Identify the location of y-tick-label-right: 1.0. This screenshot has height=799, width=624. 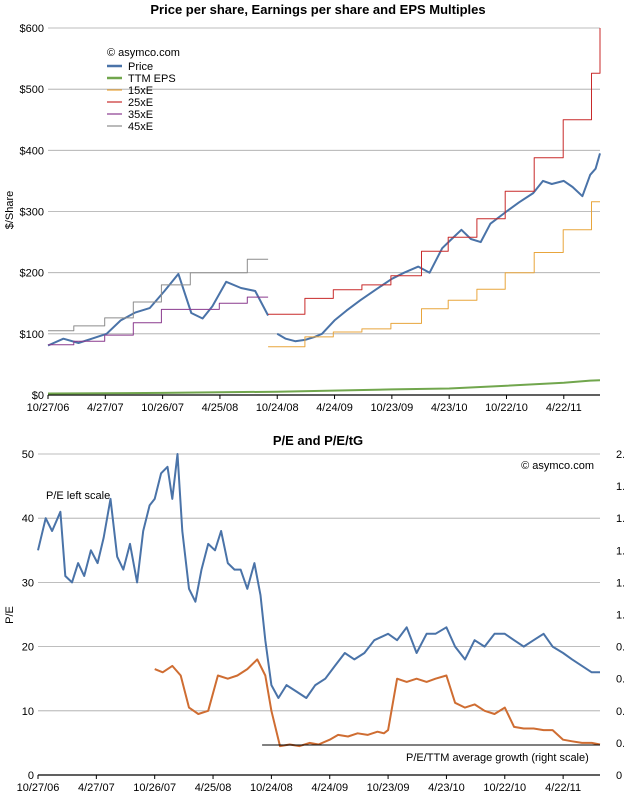
(620, 616).